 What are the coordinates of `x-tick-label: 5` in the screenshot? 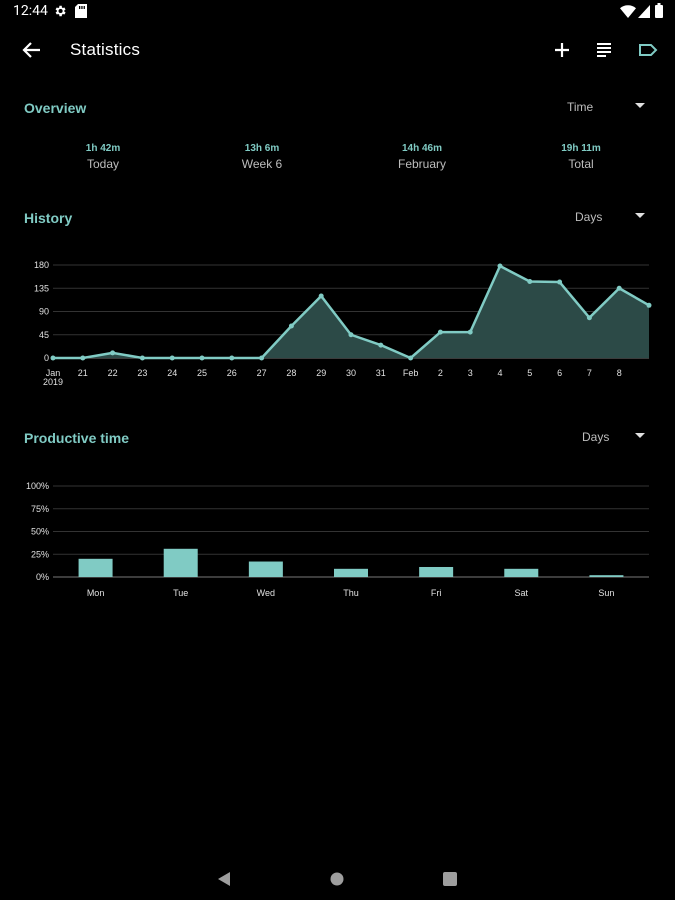 It's located at (529, 373).